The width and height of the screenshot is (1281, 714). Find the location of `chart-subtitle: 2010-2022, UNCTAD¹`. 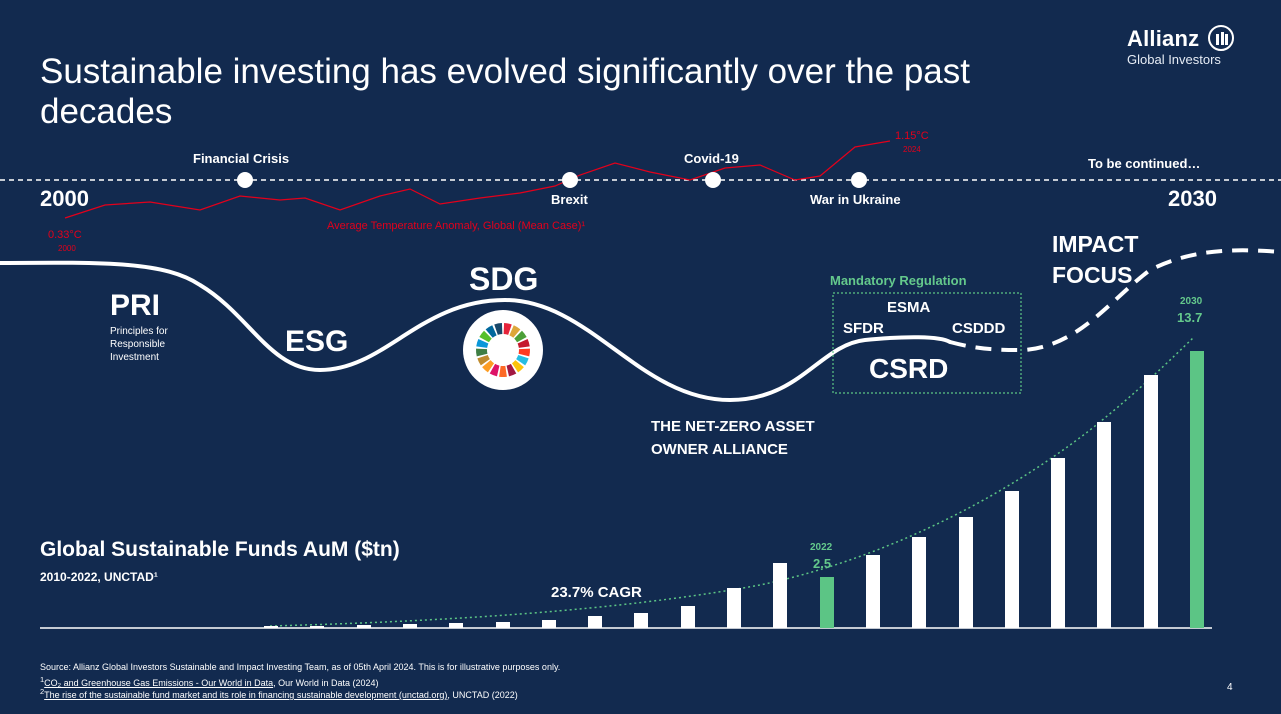

chart-subtitle: 2010-2022, UNCTAD¹ is located at coordinates (99, 577).